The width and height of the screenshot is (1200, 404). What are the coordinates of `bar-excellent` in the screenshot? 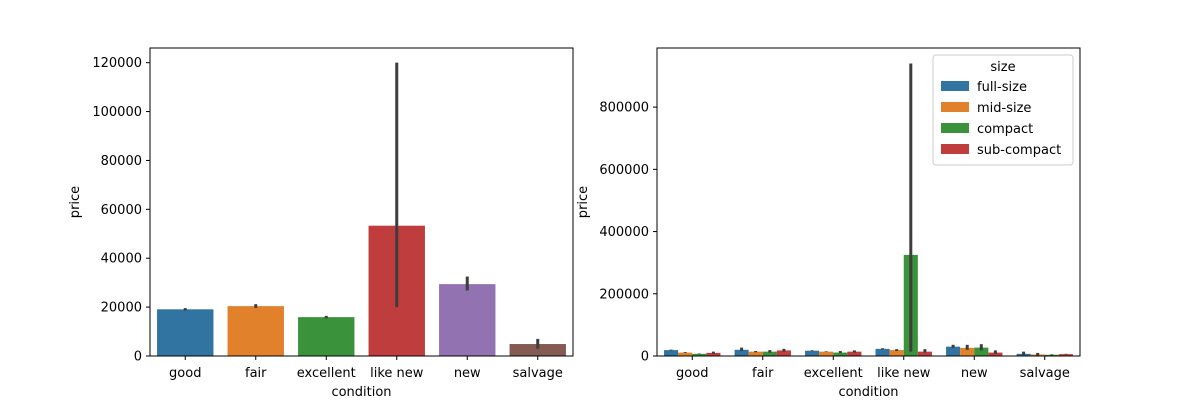 It's located at (326, 336).